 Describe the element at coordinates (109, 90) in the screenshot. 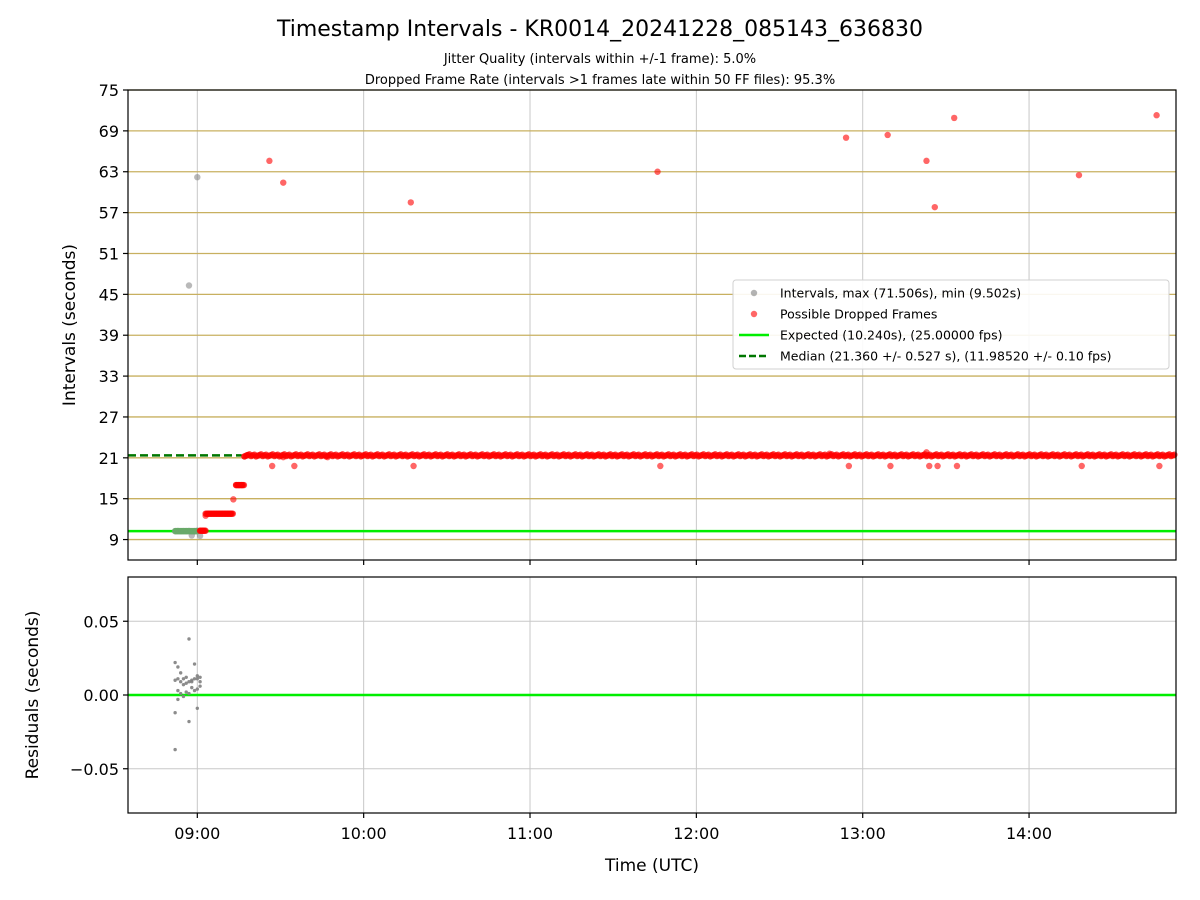

I see `top-ytick-label: 75` at that location.